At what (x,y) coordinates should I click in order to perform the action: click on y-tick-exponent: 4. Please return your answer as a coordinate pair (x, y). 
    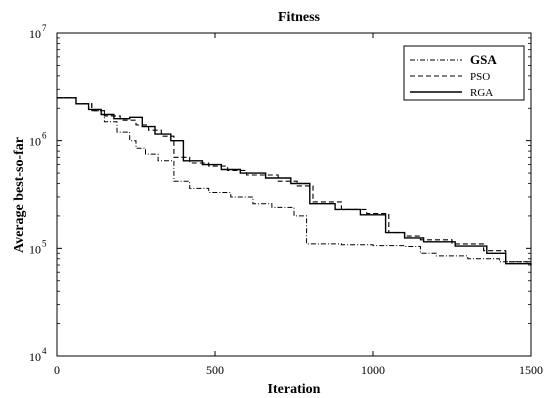
    Looking at the image, I should click on (44, 351).